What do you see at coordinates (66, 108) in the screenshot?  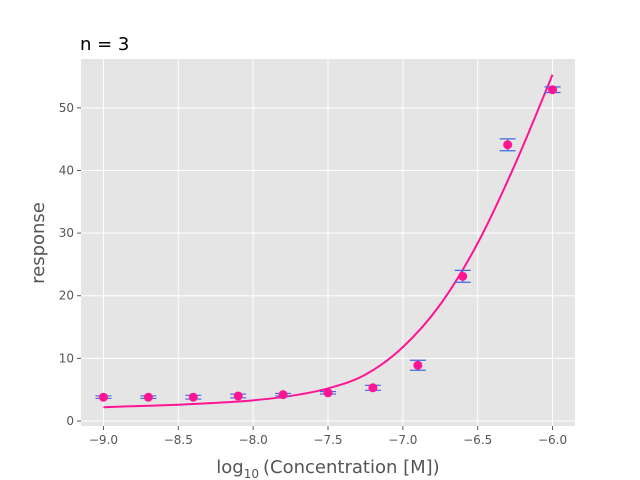 I see `y-tick-label: 50` at bounding box center [66, 108].